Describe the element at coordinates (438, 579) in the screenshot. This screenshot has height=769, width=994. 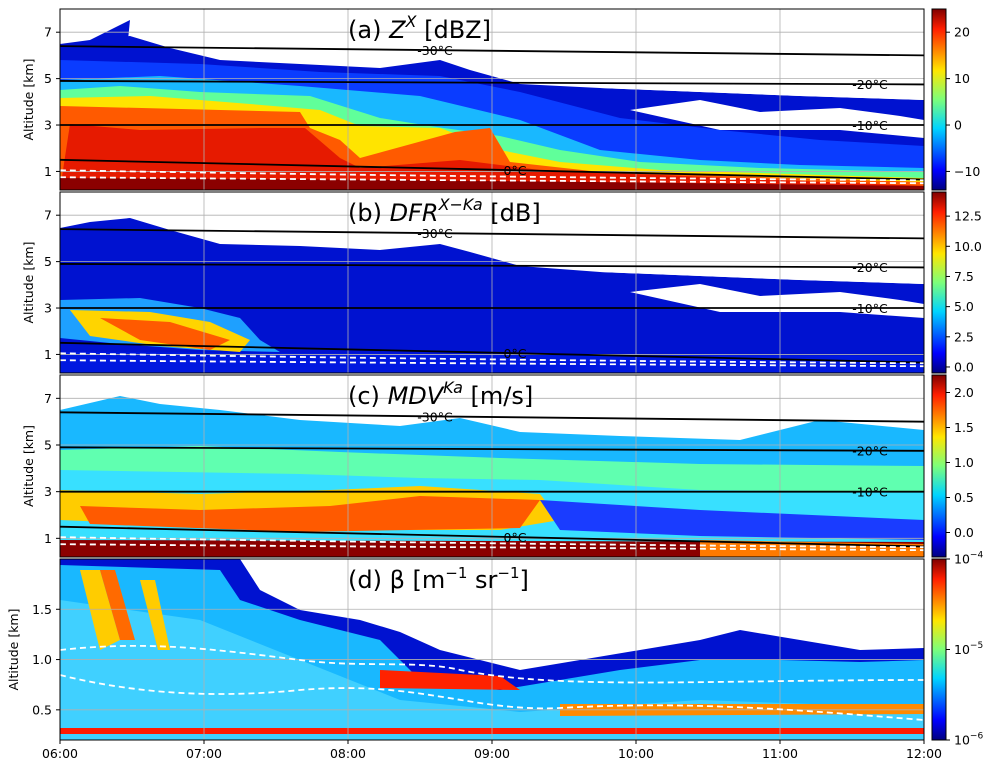
I see `panel-title: (d) β [m−1 sr−1]` at that location.